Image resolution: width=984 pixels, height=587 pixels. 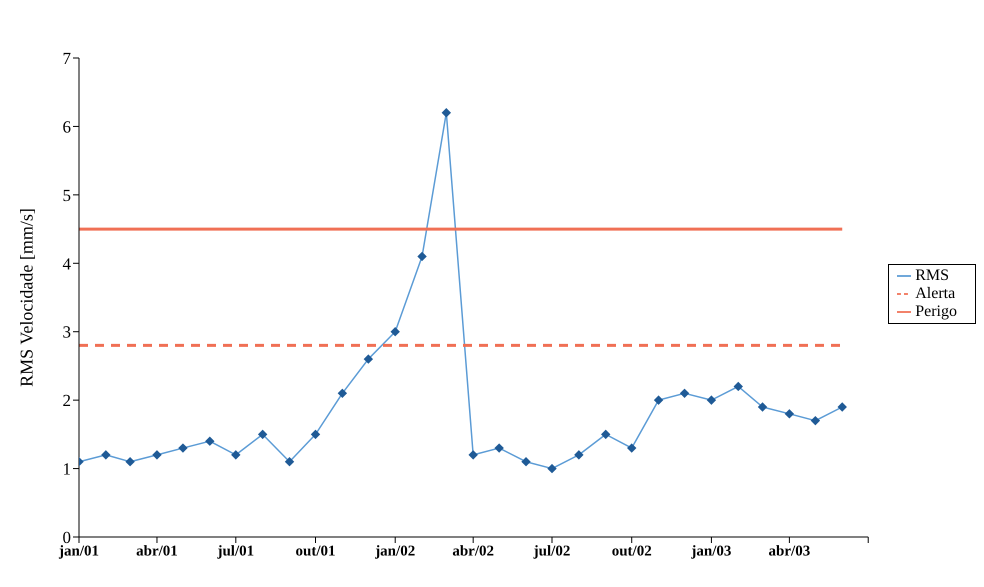 What do you see at coordinates (789, 552) in the screenshot?
I see `x-tick-label: abr/03` at bounding box center [789, 552].